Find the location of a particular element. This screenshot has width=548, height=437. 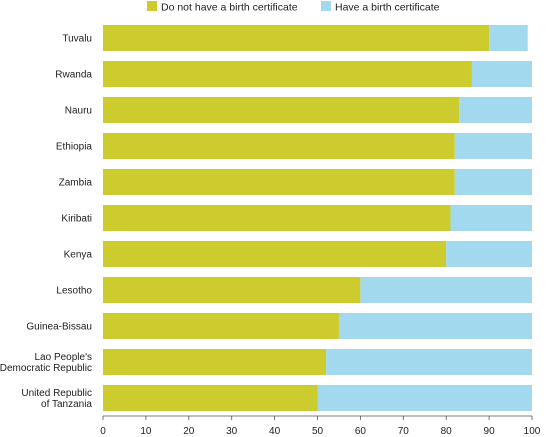

bar-nauru-do-not-have-a-birth-certificate is located at coordinates (281, 110).